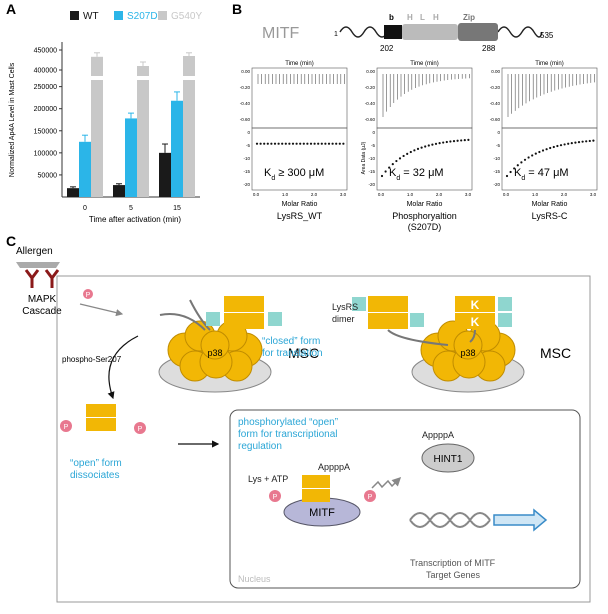 This screenshot has width=608, height=614. I want to click on msc-complex, so click(215, 351).